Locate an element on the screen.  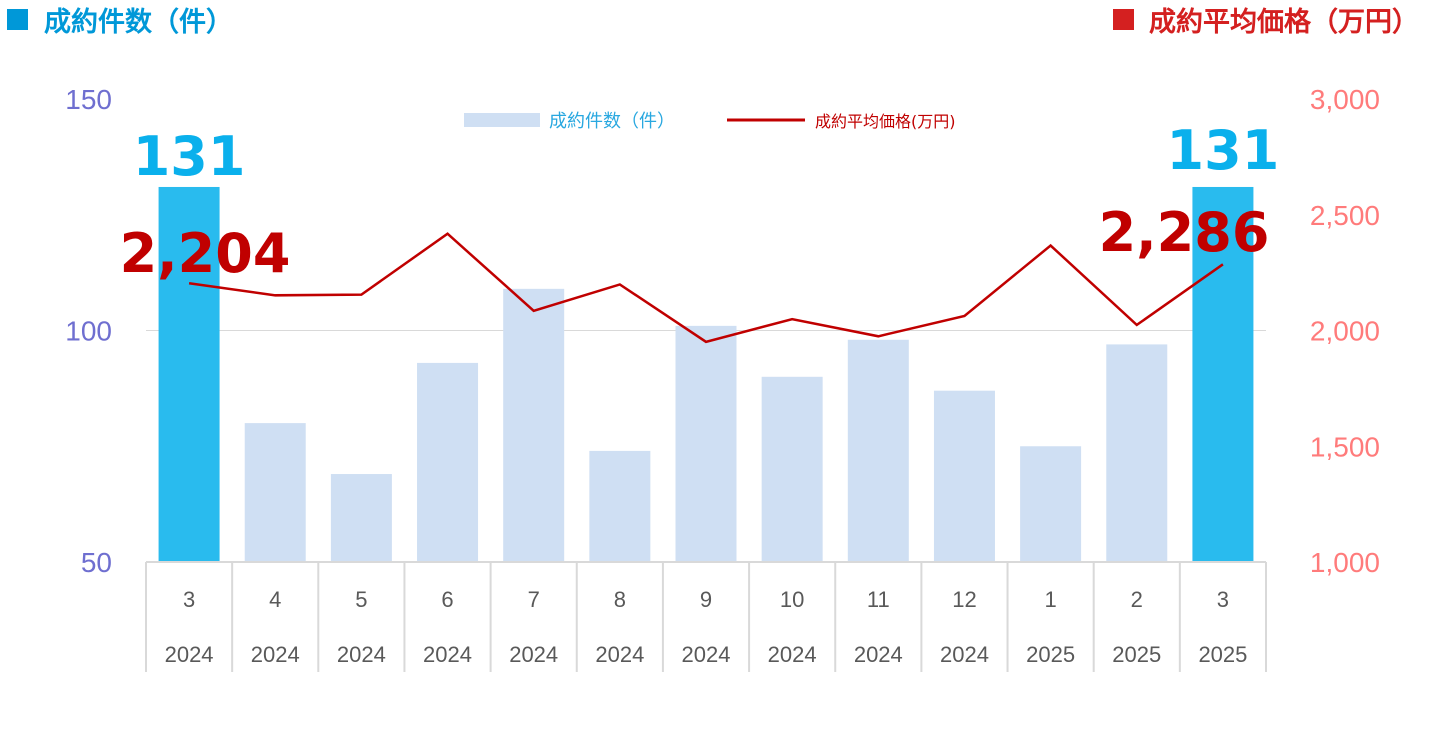
left-axis-tick-label: 50 is located at coordinates (96, 562).